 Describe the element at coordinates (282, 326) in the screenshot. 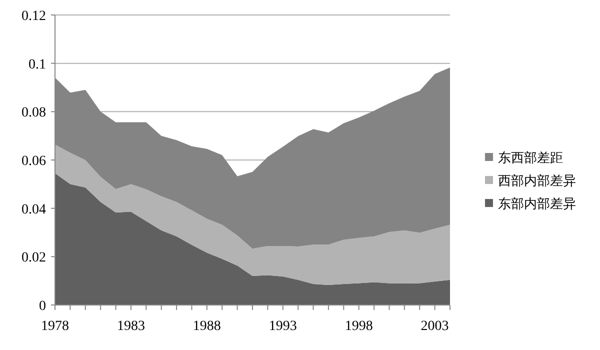

I see `x-tick-label: 1993` at that location.